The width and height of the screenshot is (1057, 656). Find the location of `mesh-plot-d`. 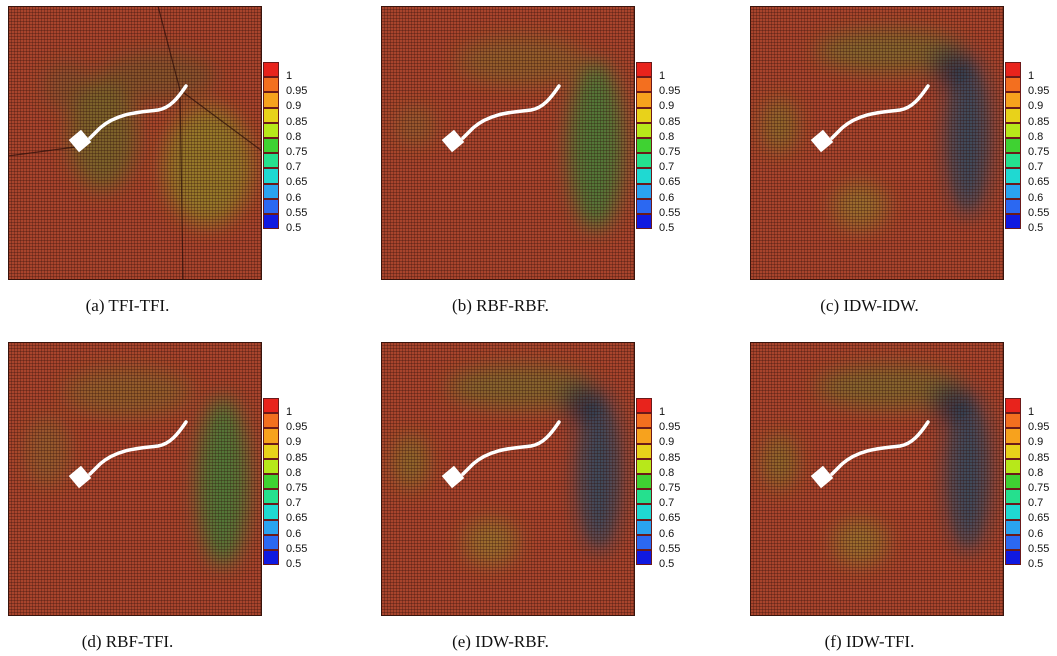

mesh-plot-d is located at coordinates (135, 479).